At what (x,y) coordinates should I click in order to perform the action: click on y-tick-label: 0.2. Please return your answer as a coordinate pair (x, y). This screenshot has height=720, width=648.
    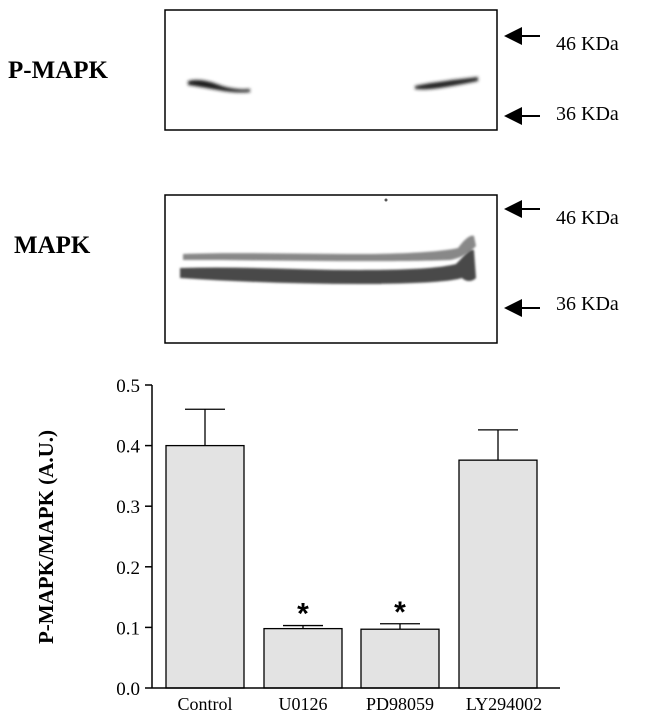
    Looking at the image, I should click on (128, 568).